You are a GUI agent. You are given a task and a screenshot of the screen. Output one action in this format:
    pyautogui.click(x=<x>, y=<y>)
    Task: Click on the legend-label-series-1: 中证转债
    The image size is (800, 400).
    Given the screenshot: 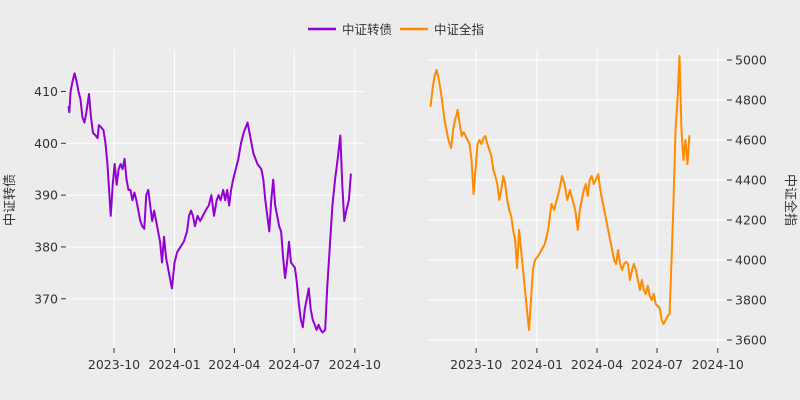 What is the action you would take?
    pyautogui.click(x=367, y=29)
    